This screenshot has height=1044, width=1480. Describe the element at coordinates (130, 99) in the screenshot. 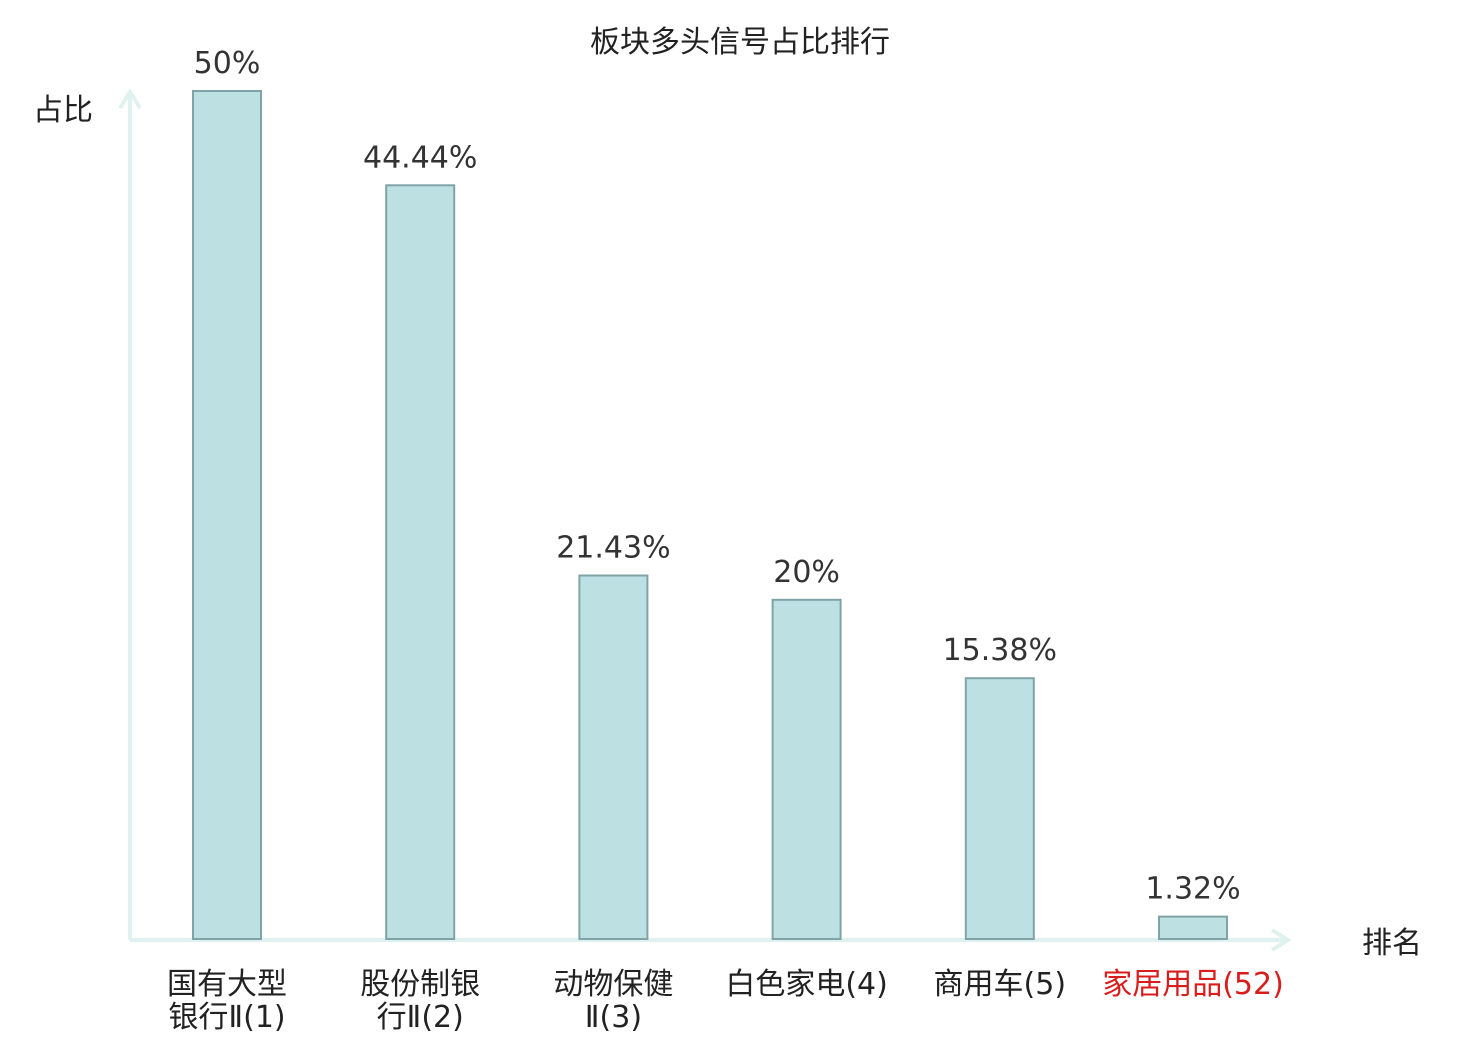

I see `y-axis-arrow` at that location.